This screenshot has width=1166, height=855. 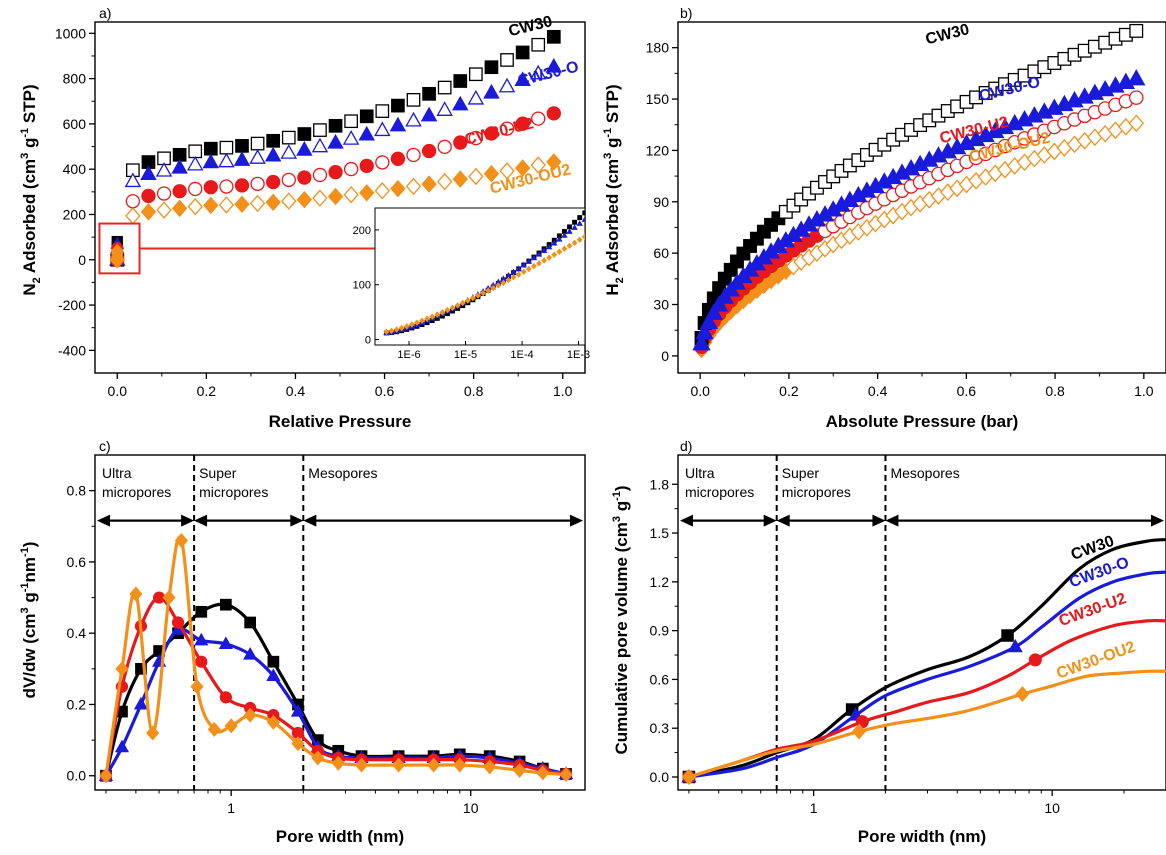 I want to click on inset-y-tick-label: 200, so click(x=362, y=231).